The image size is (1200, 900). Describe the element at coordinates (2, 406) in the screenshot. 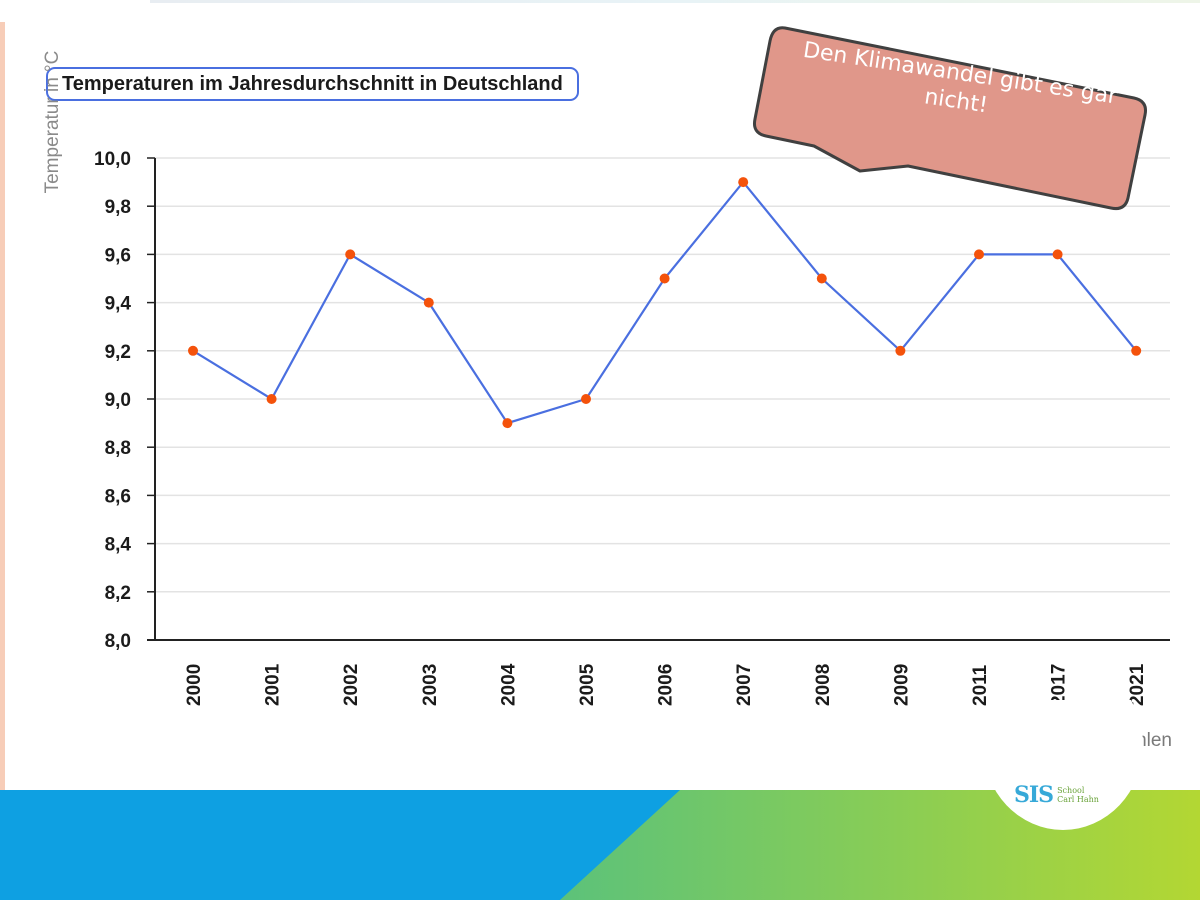

I see `left-accent-strip` at that location.